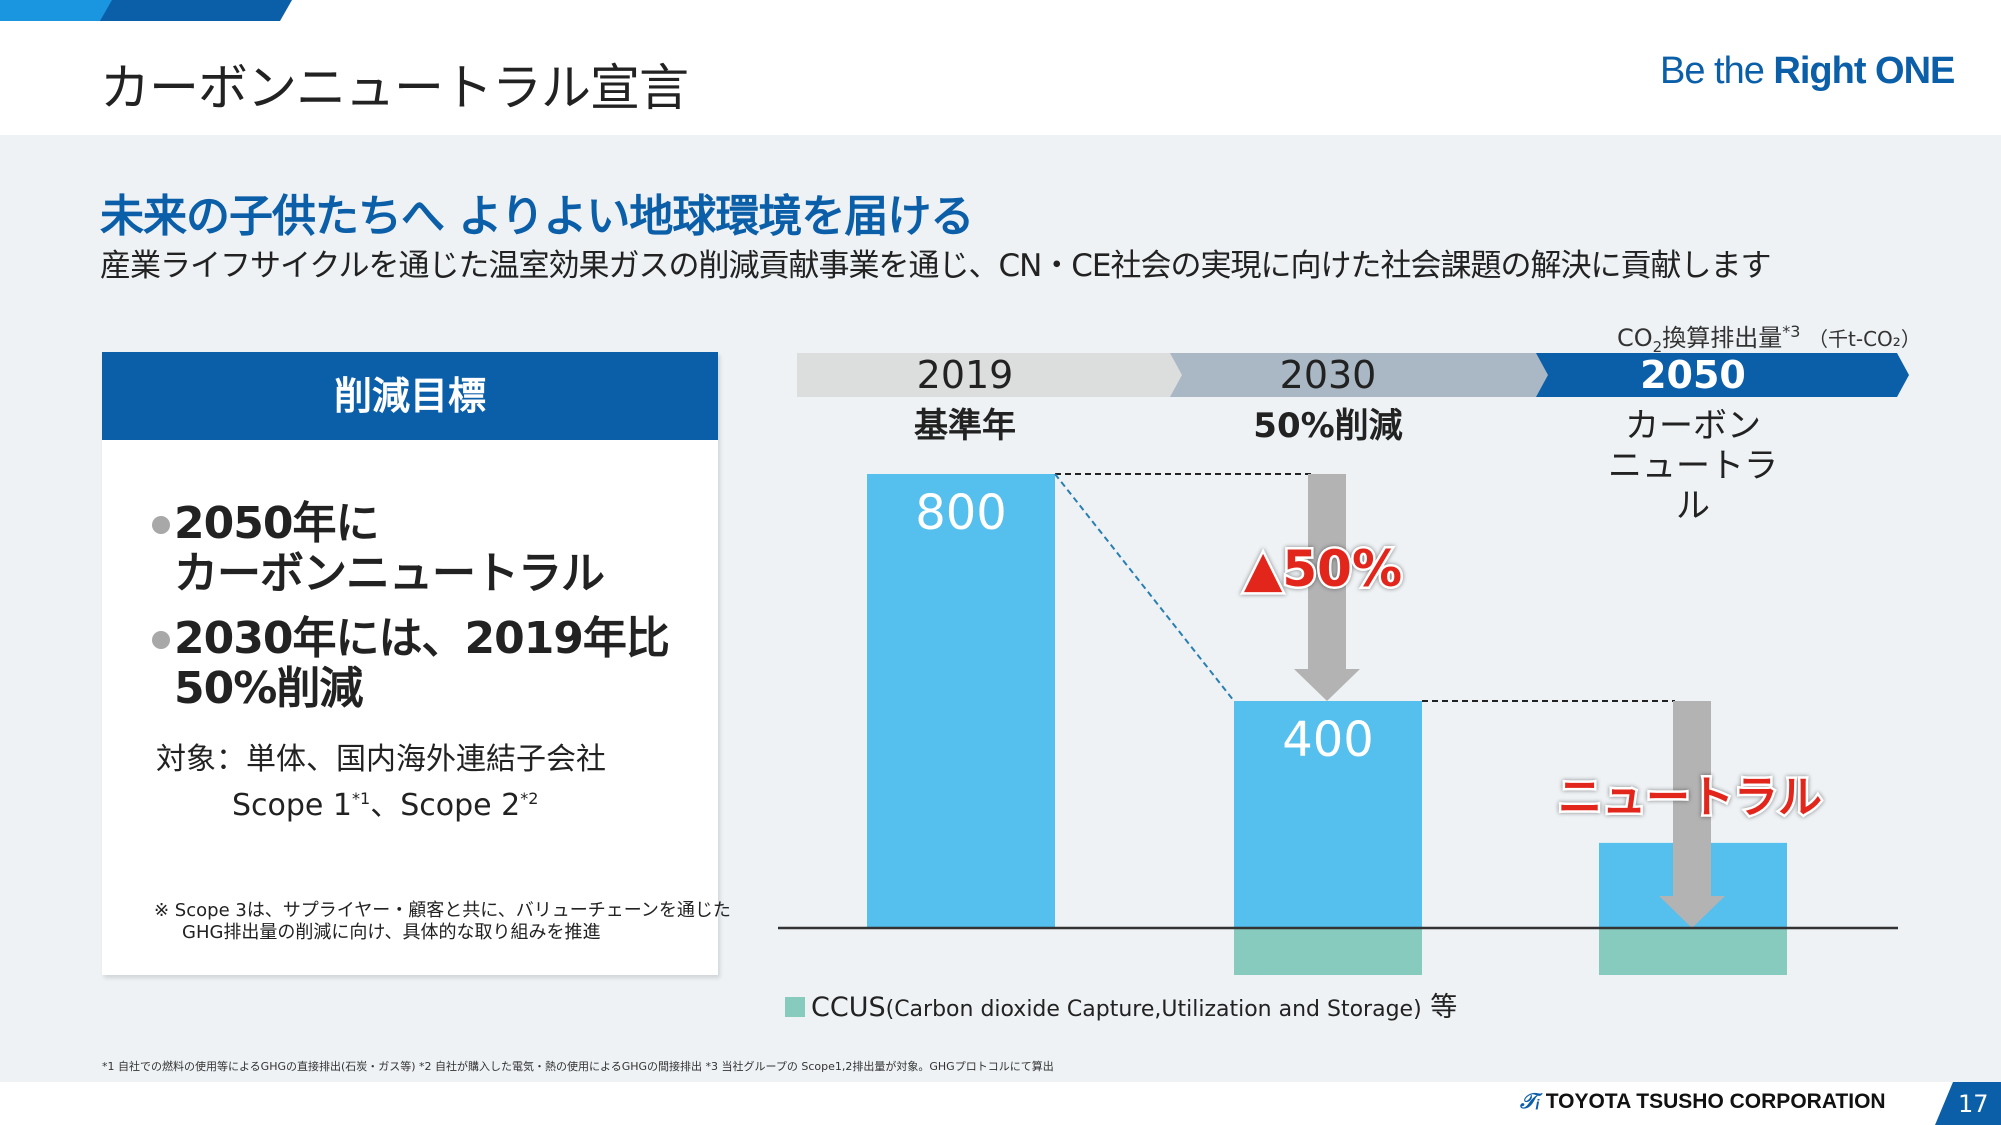  What do you see at coordinates (268, 688) in the screenshot?
I see `bullet-text-cont: 50%削減` at bounding box center [268, 688].